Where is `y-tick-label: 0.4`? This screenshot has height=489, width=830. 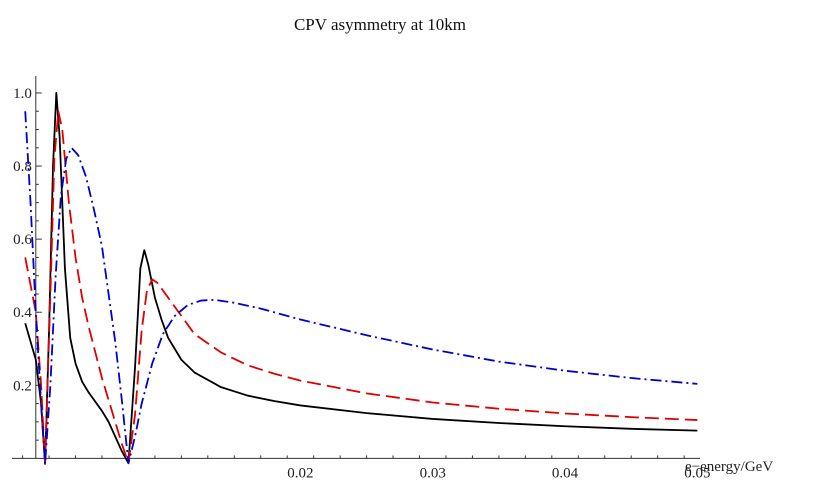
y-tick-label: 0.4 is located at coordinates (22, 313).